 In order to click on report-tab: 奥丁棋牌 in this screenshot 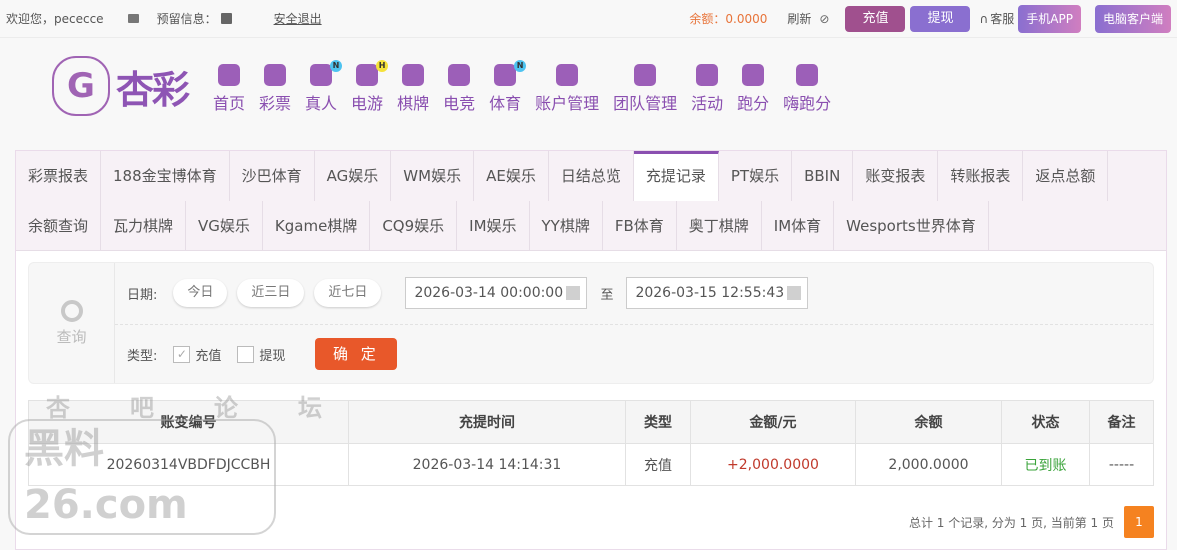, I will do `click(719, 226)`.